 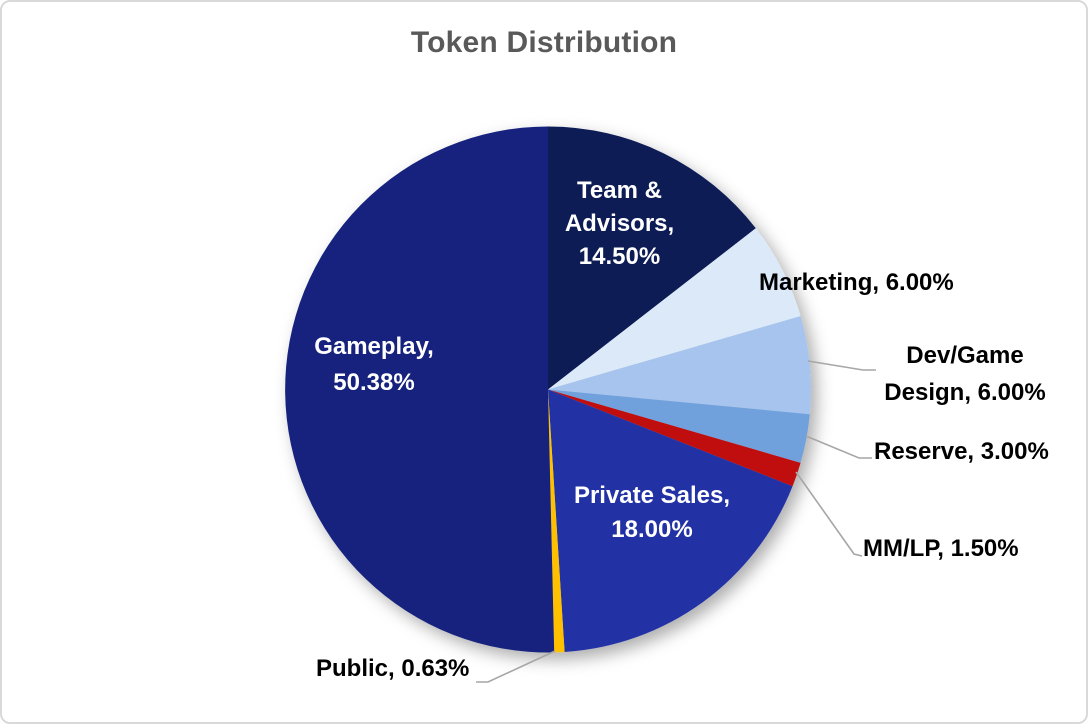 I want to click on label-line: Team &, so click(x=619, y=190).